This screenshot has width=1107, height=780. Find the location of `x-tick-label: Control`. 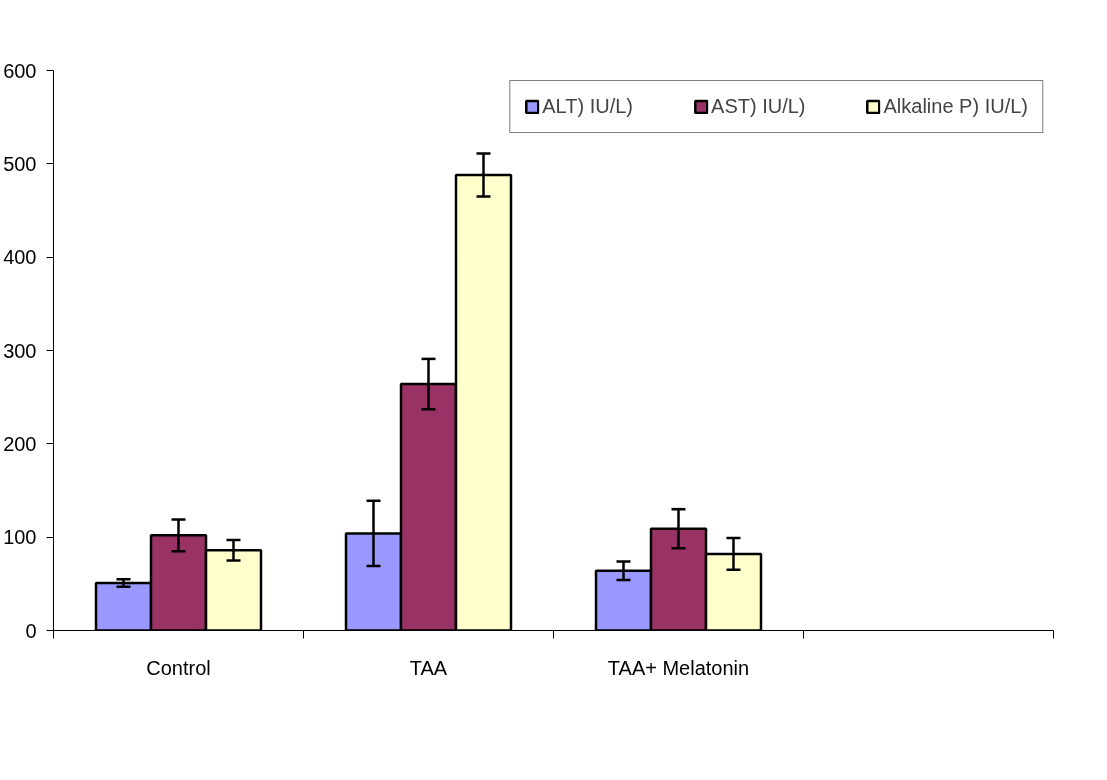

x-tick-label: Control is located at coordinates (178, 667).